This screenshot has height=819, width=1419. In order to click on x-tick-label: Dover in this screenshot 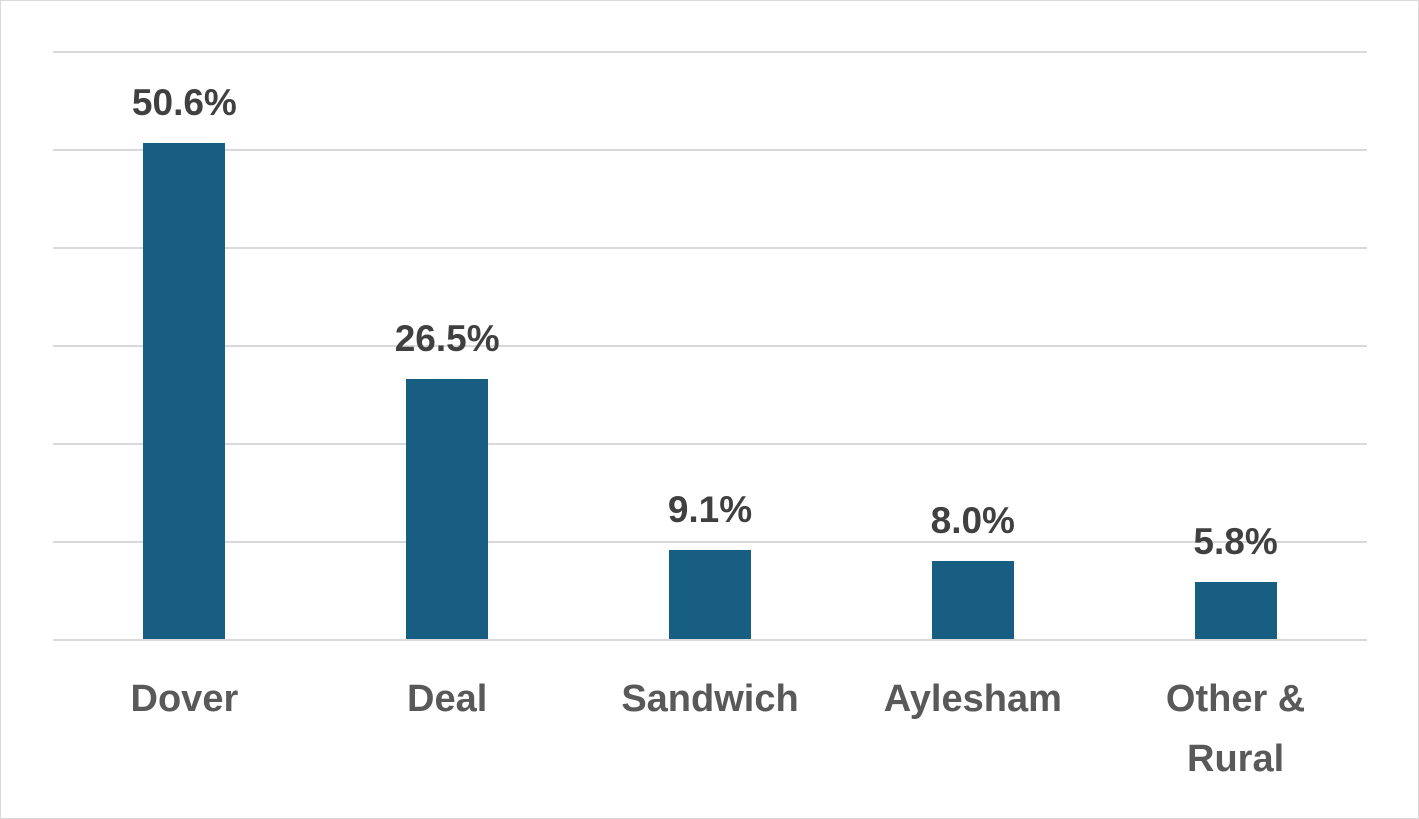, I will do `click(184, 699)`.